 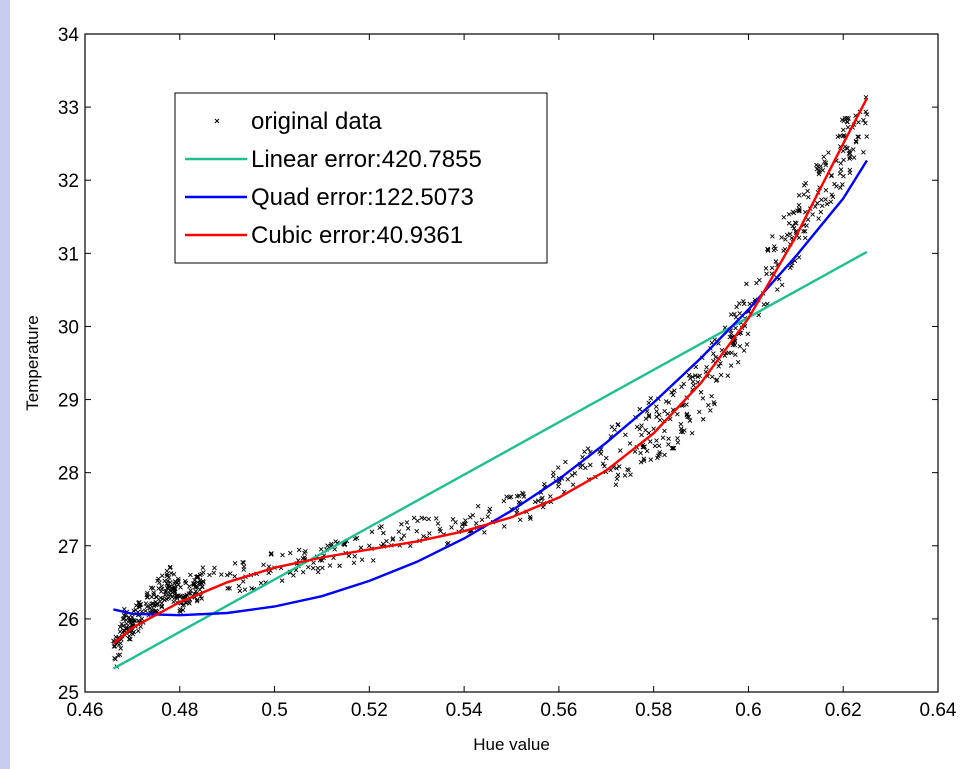 I want to click on x-tick-label: 0.6, so click(x=748, y=710).